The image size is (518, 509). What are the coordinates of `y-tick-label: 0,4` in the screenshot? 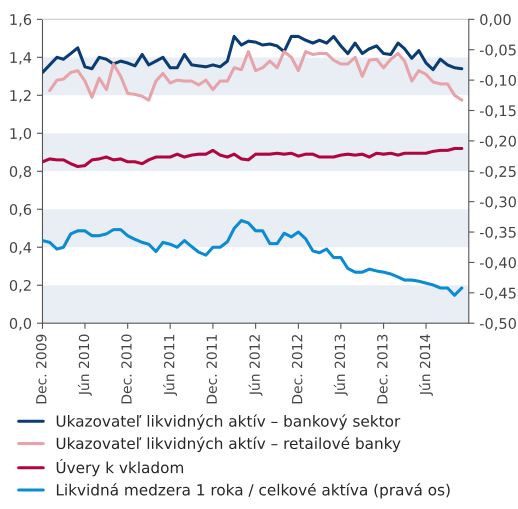 It's located at (21, 248).